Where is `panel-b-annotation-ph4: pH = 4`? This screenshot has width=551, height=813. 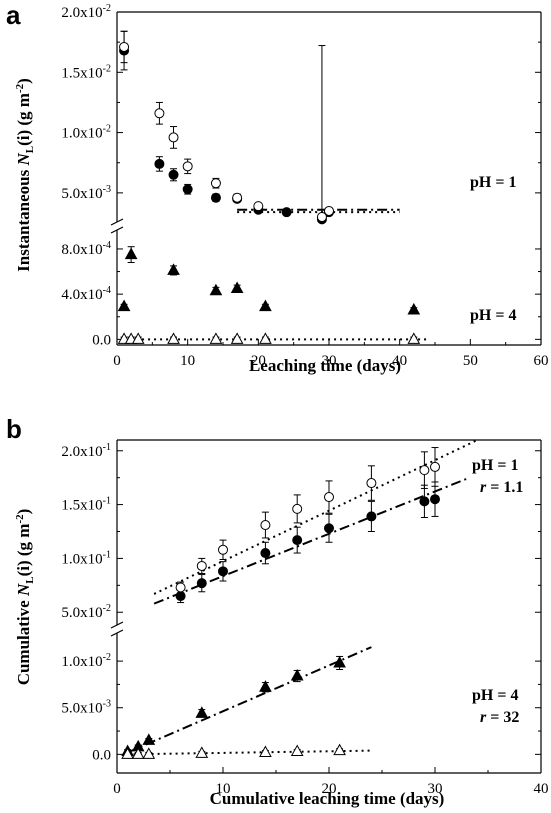 panel-b-annotation-ph4: pH = 4 is located at coordinates (495, 695).